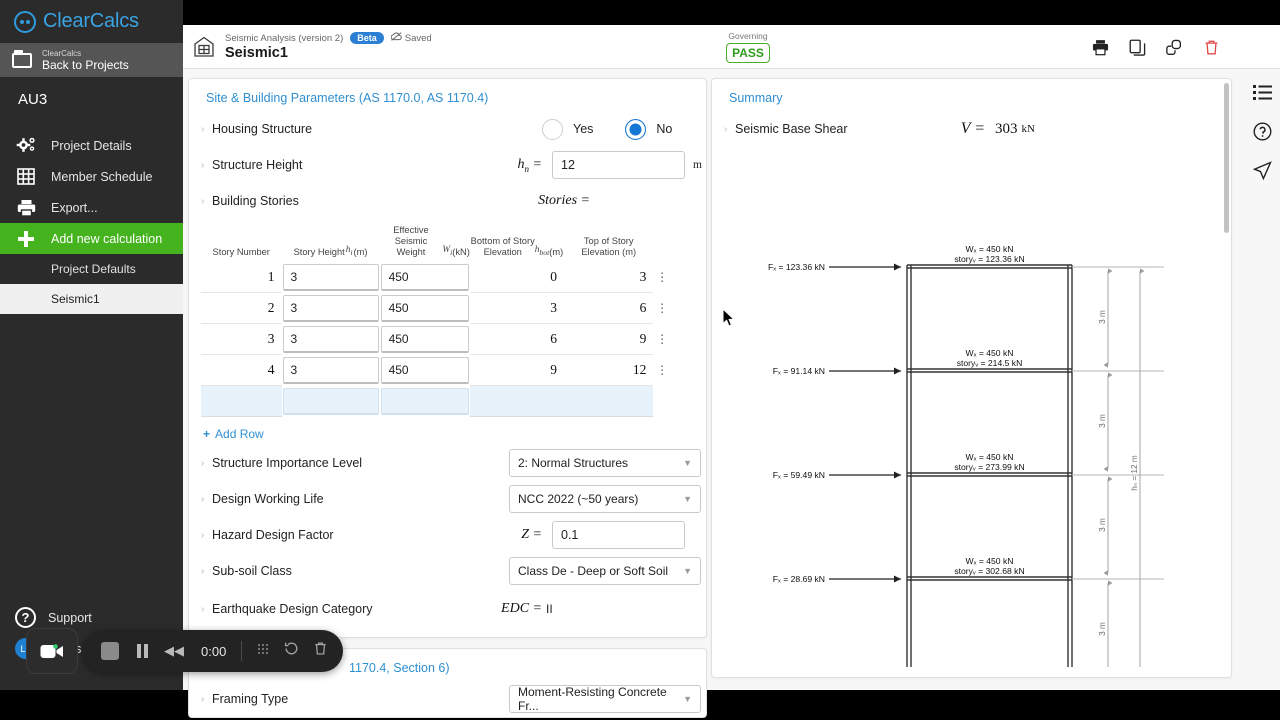 The height and width of the screenshot is (720, 1280). I want to click on share-icon, so click(1174, 47).